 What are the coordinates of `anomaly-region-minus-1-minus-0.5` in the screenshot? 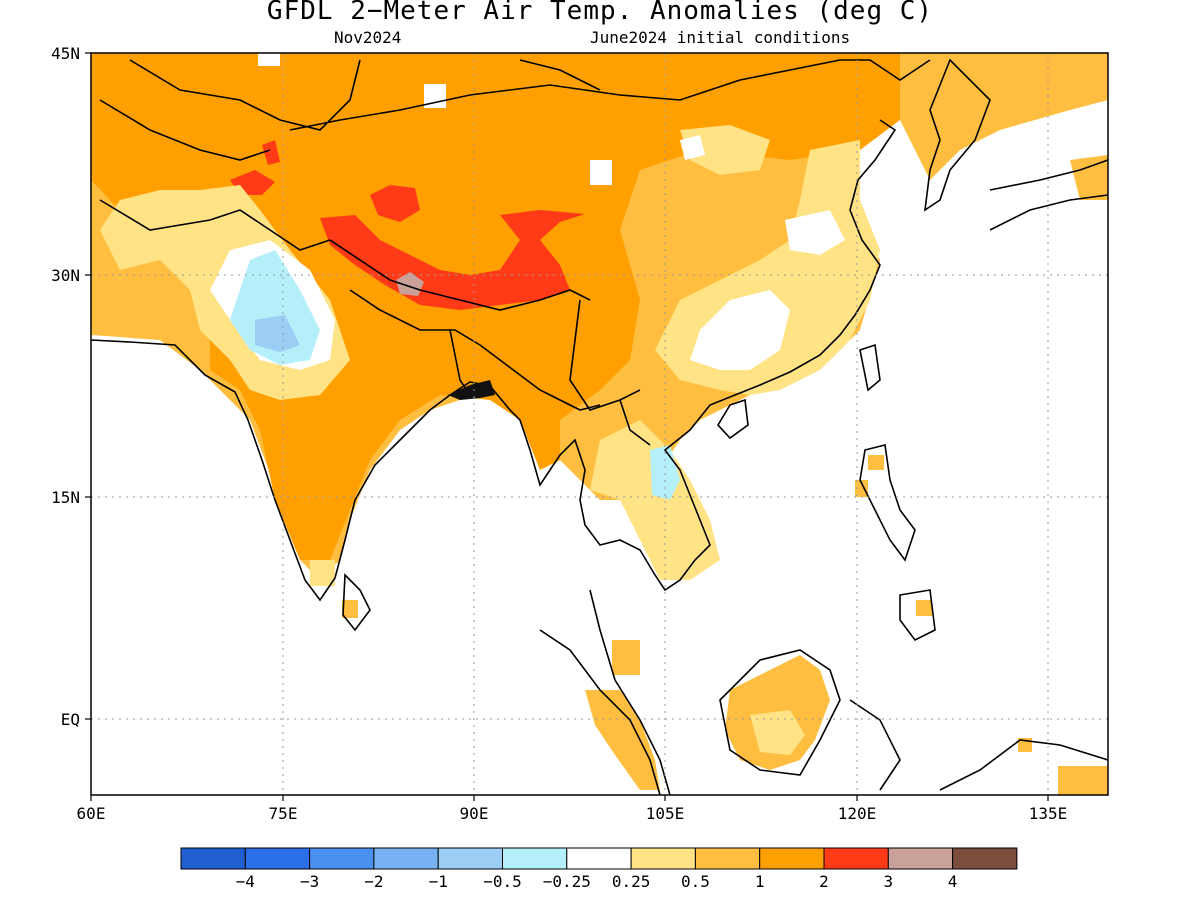 It's located at (277, 333).